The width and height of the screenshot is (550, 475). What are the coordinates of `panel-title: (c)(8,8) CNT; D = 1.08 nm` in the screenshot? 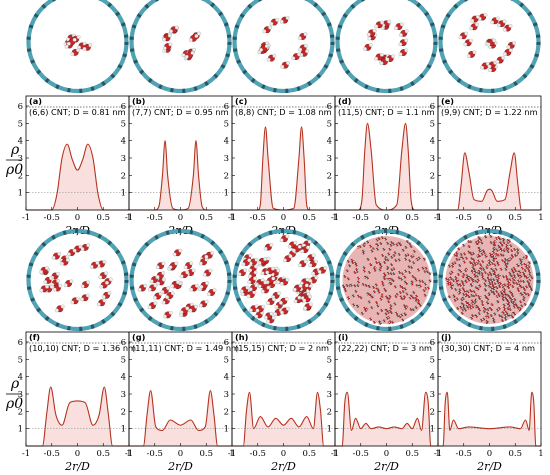 It's located at (283, 106).